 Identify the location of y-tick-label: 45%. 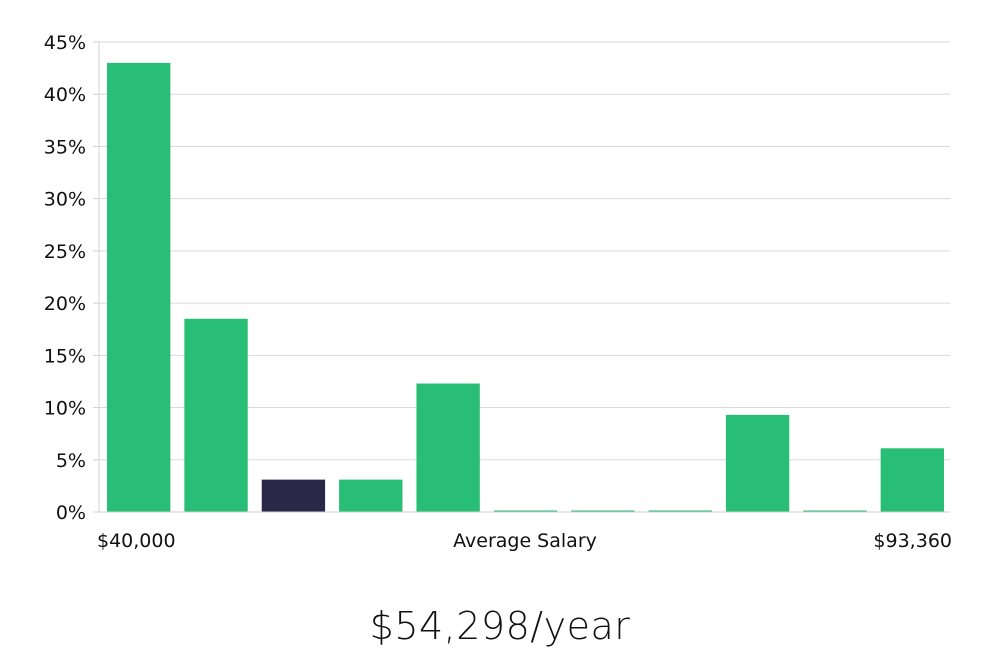
(65, 43).